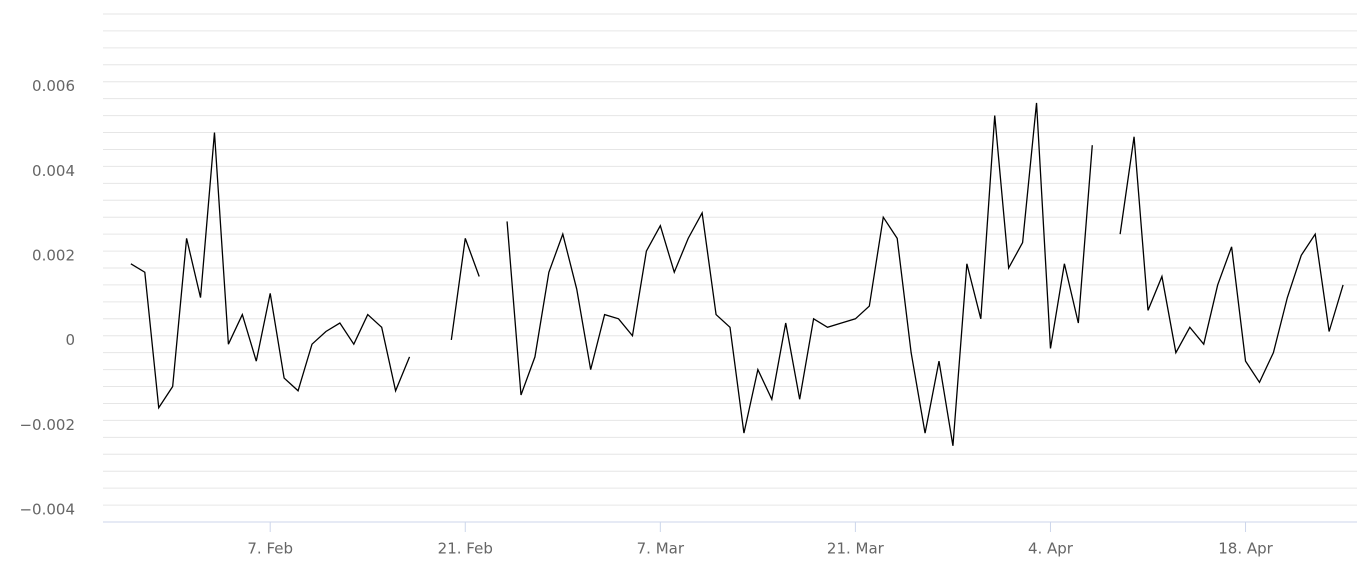 The image size is (1357, 563). What do you see at coordinates (47, 510) in the screenshot?
I see `y-tick-label: −0.004` at bounding box center [47, 510].